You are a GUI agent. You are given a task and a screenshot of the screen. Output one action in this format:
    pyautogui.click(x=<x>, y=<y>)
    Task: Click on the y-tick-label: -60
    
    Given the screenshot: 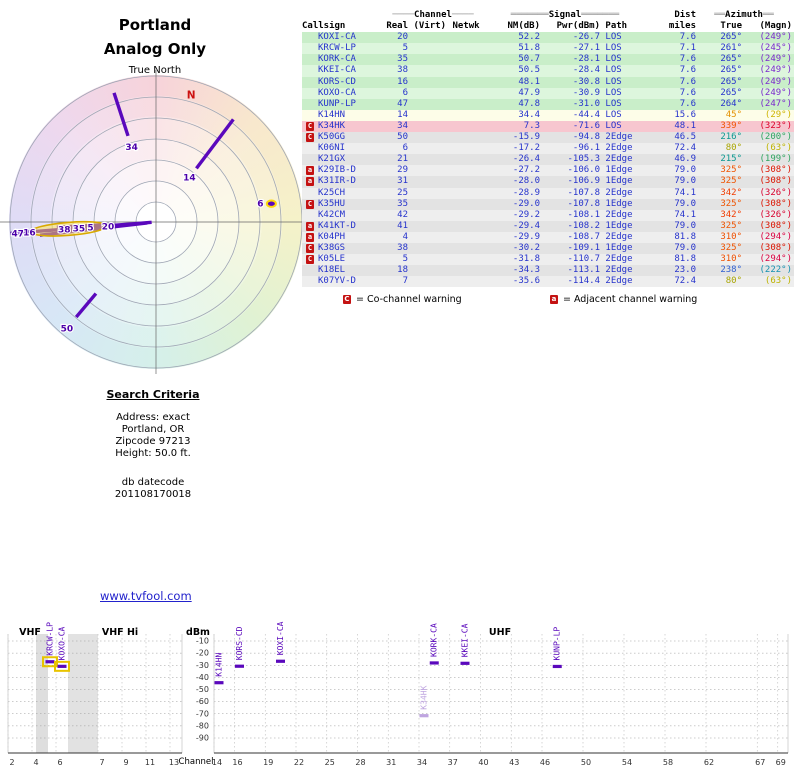 What is the action you would take?
    pyautogui.click(x=202, y=701)
    